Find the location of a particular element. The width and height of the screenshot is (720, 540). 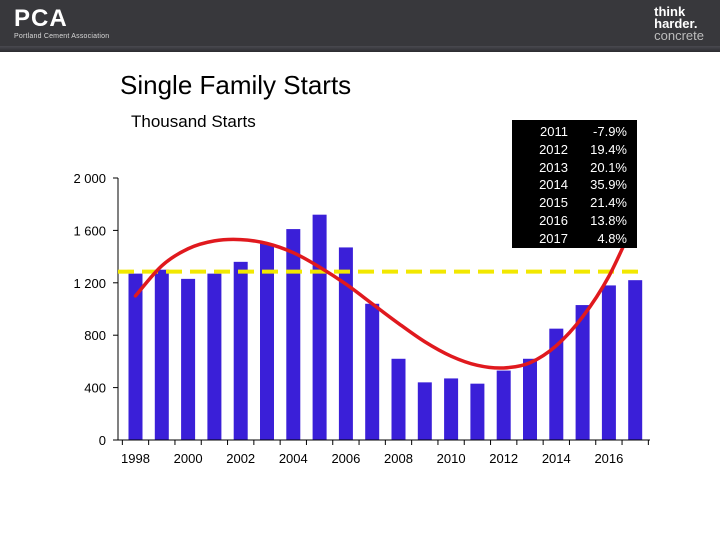

growth-year: 2012 is located at coordinates (553, 149).